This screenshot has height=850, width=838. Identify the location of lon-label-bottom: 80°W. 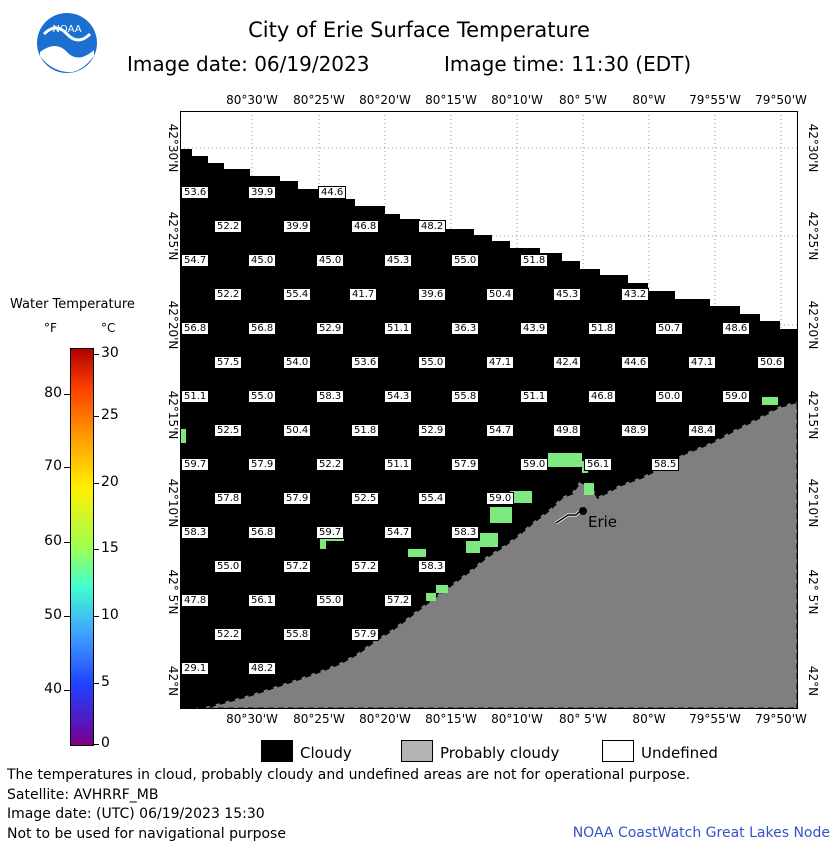
(649, 719).